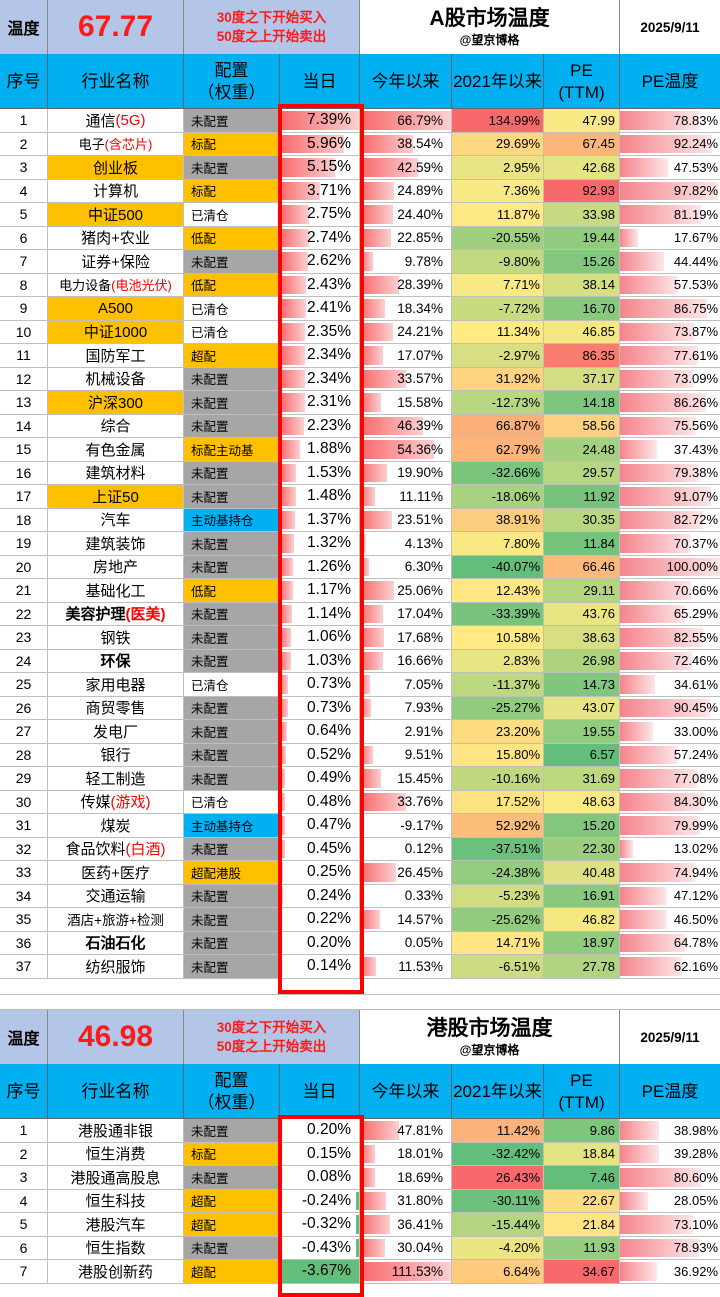  Describe the element at coordinates (24, 519) in the screenshot. I see `row-number: 18` at that location.